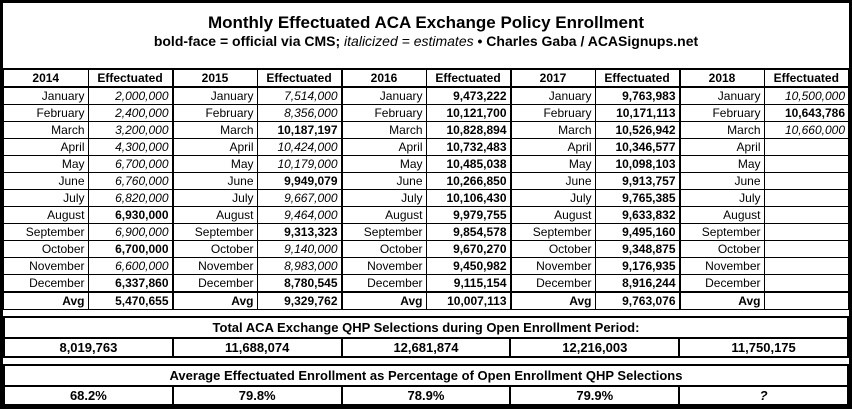  What do you see at coordinates (299, 130) in the screenshot?
I see `value-2015: 10,187,197` at bounding box center [299, 130].